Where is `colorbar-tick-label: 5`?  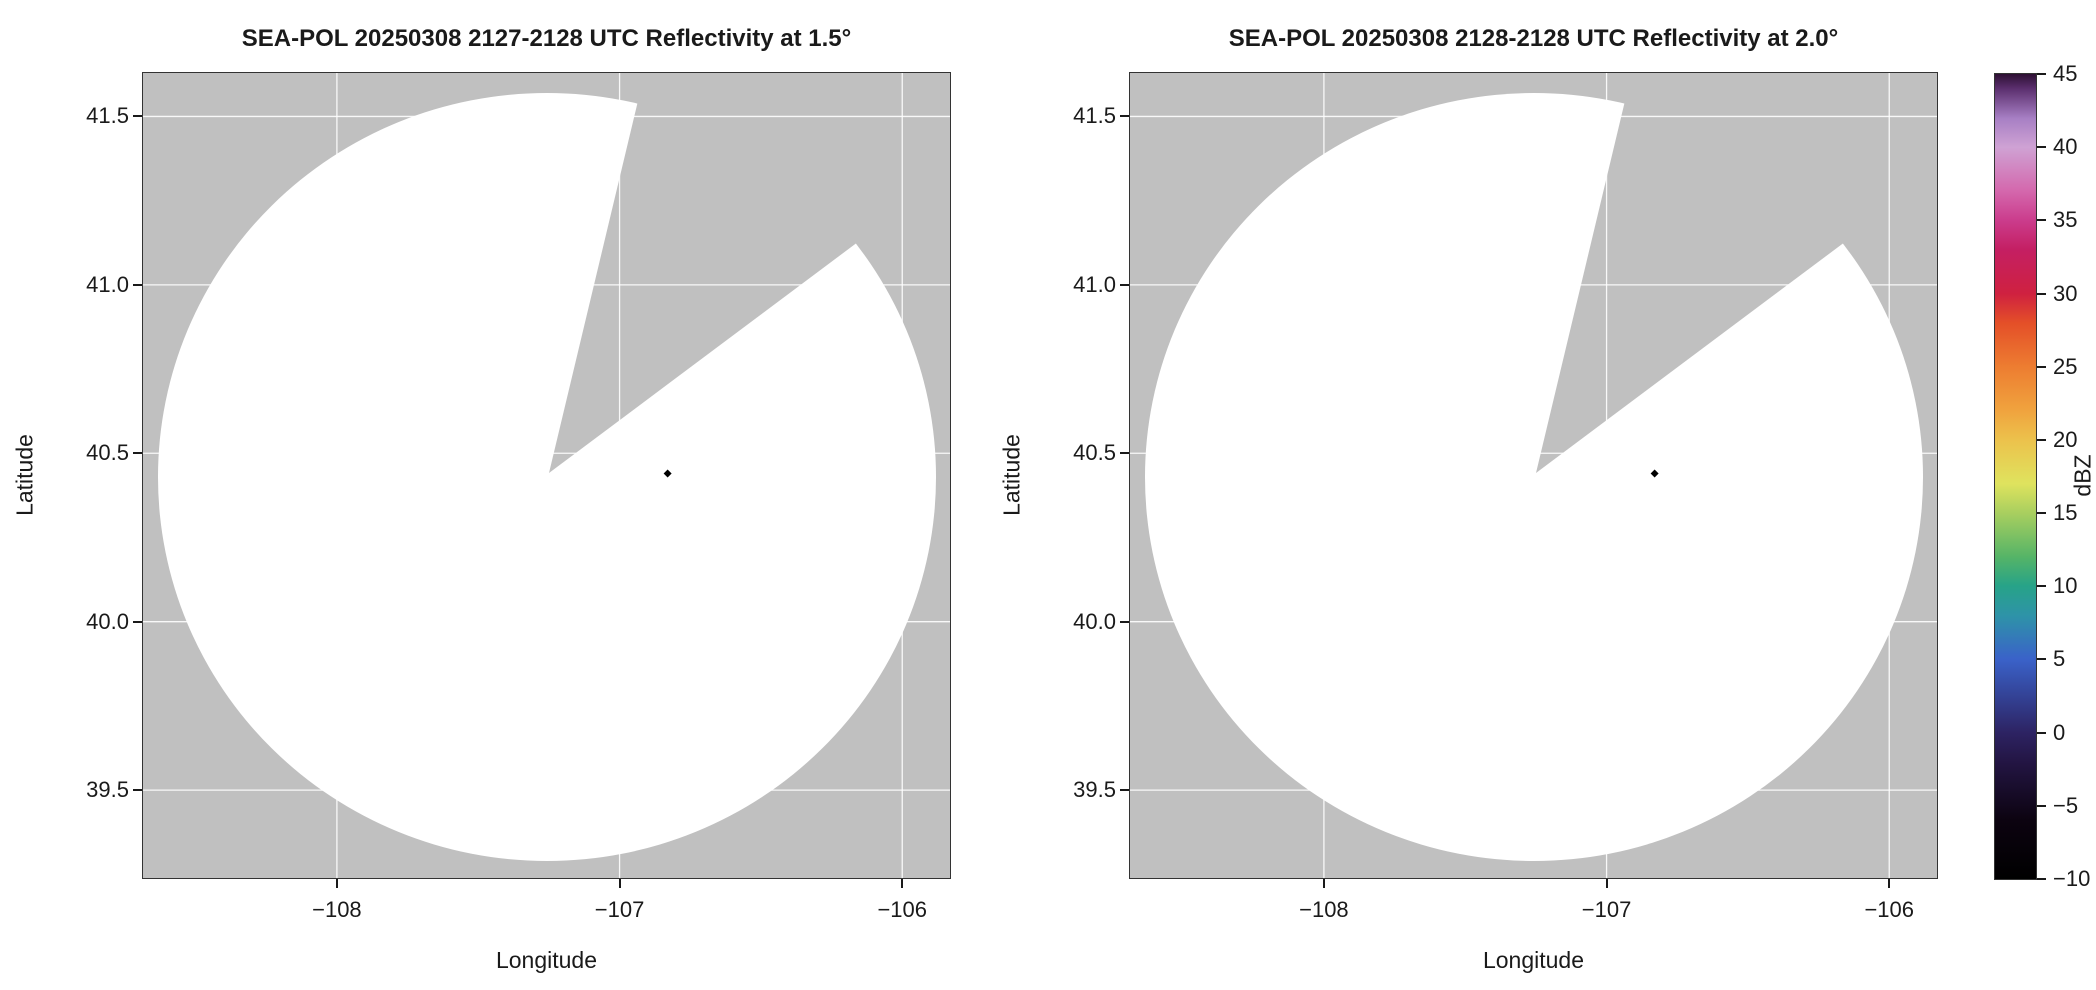
colorbar-tick-label: 5 is located at coordinates (2059, 659).